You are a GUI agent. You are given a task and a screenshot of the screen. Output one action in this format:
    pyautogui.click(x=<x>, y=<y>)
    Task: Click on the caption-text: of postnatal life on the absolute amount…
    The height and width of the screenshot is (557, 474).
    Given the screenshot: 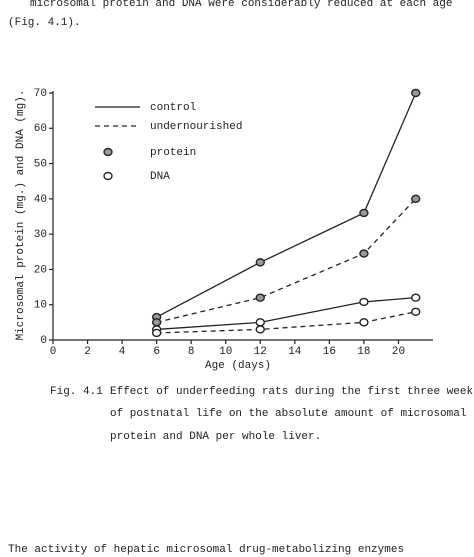 What is the action you would take?
    pyautogui.click(x=288, y=414)
    